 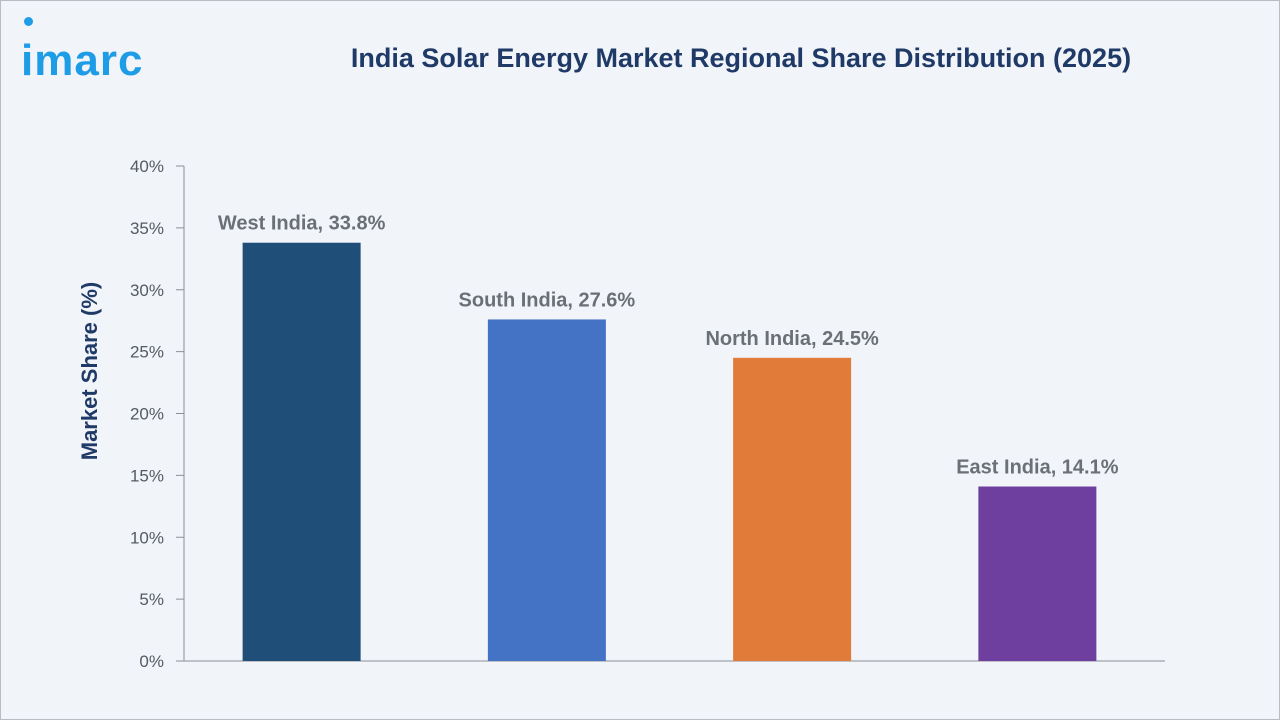 I want to click on y-tick-label: 0%, so click(x=151, y=661).